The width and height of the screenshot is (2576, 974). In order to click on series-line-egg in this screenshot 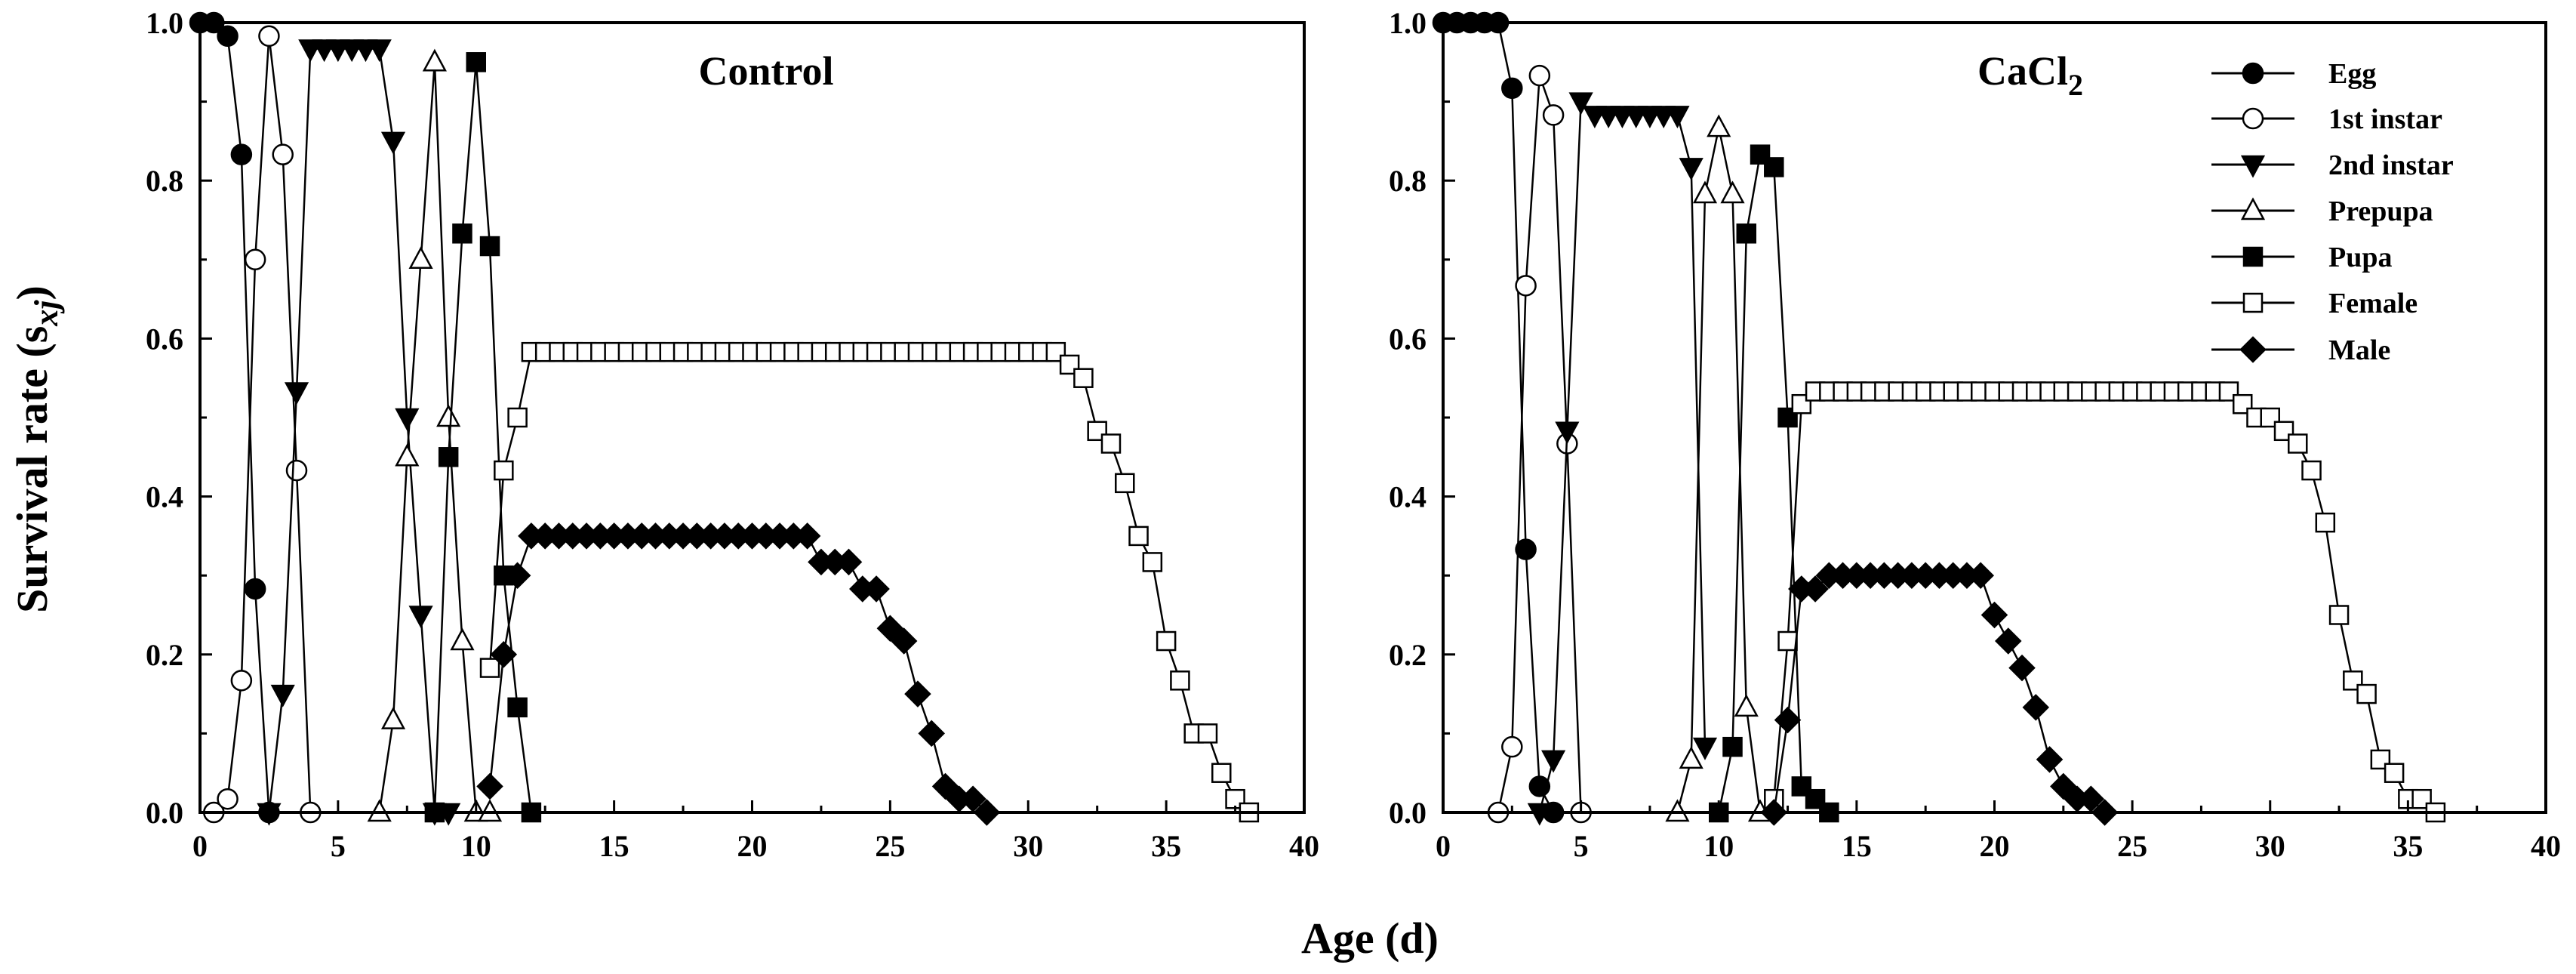, I will do `click(235, 417)`.